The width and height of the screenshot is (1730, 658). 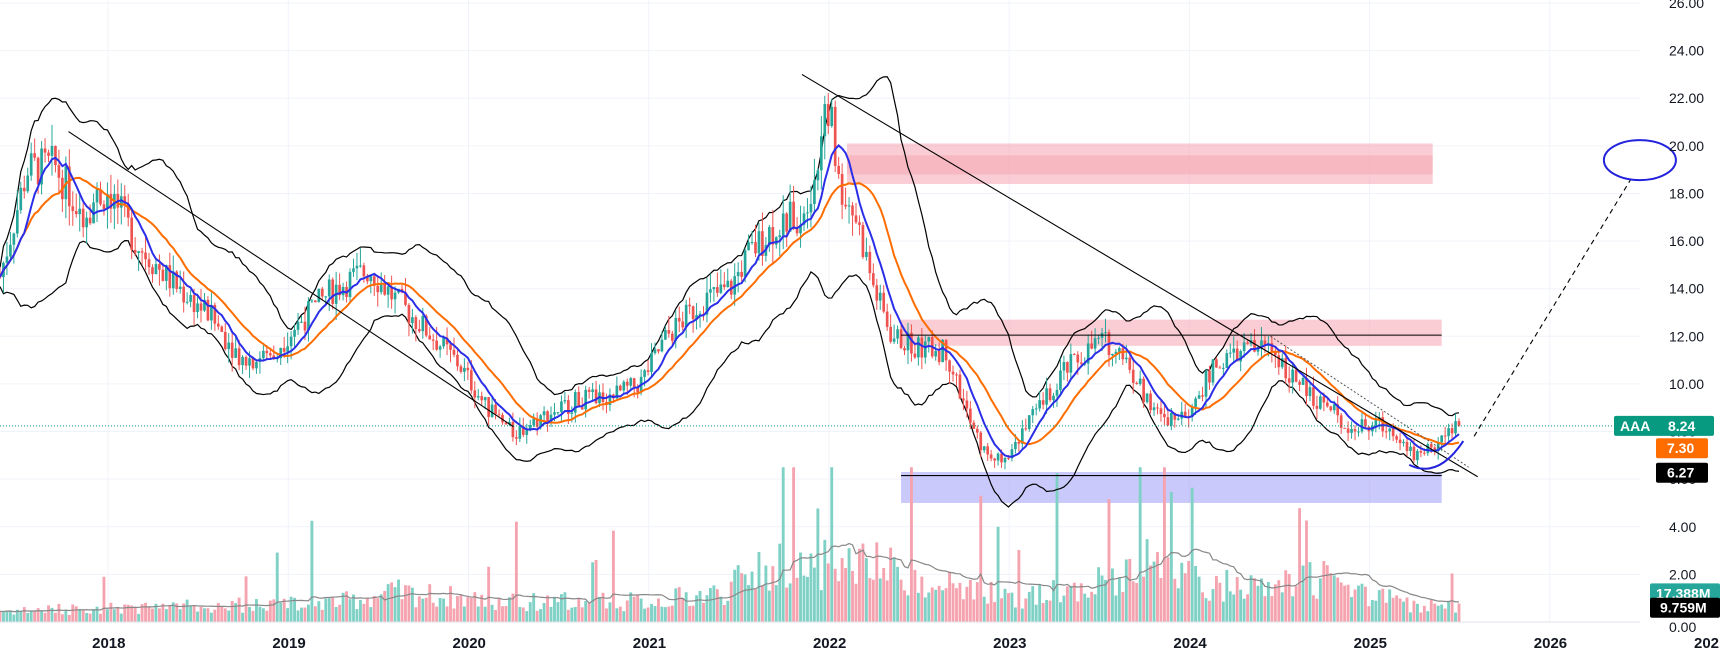 I want to click on last-price-tag: 8.24, so click(x=1681, y=426).